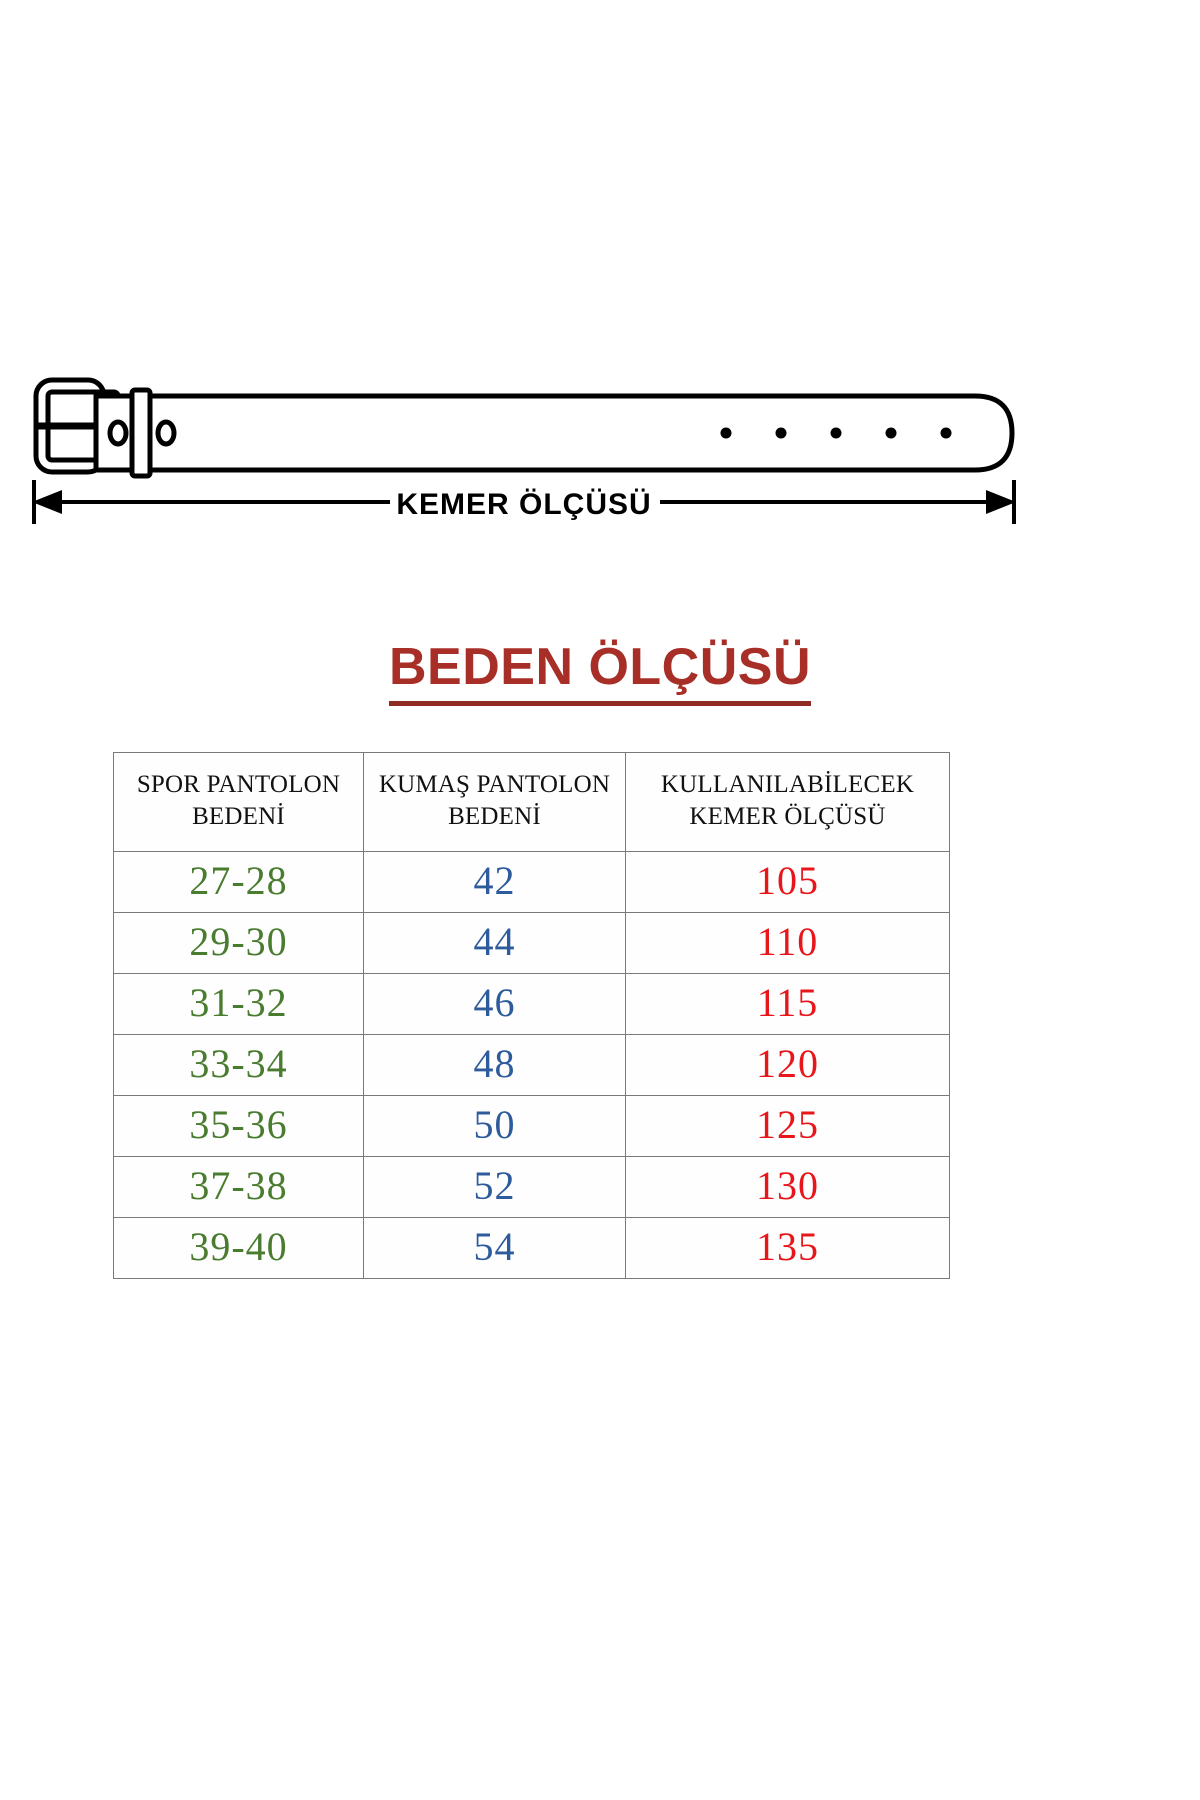  I want to click on belt-illustration-svg: KEMER ÖLÇÜSÜ, so click(524, 450).